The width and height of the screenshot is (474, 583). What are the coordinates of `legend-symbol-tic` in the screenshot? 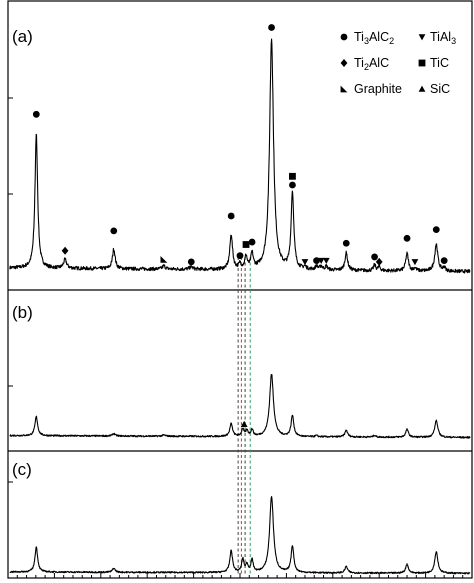 It's located at (422, 63).